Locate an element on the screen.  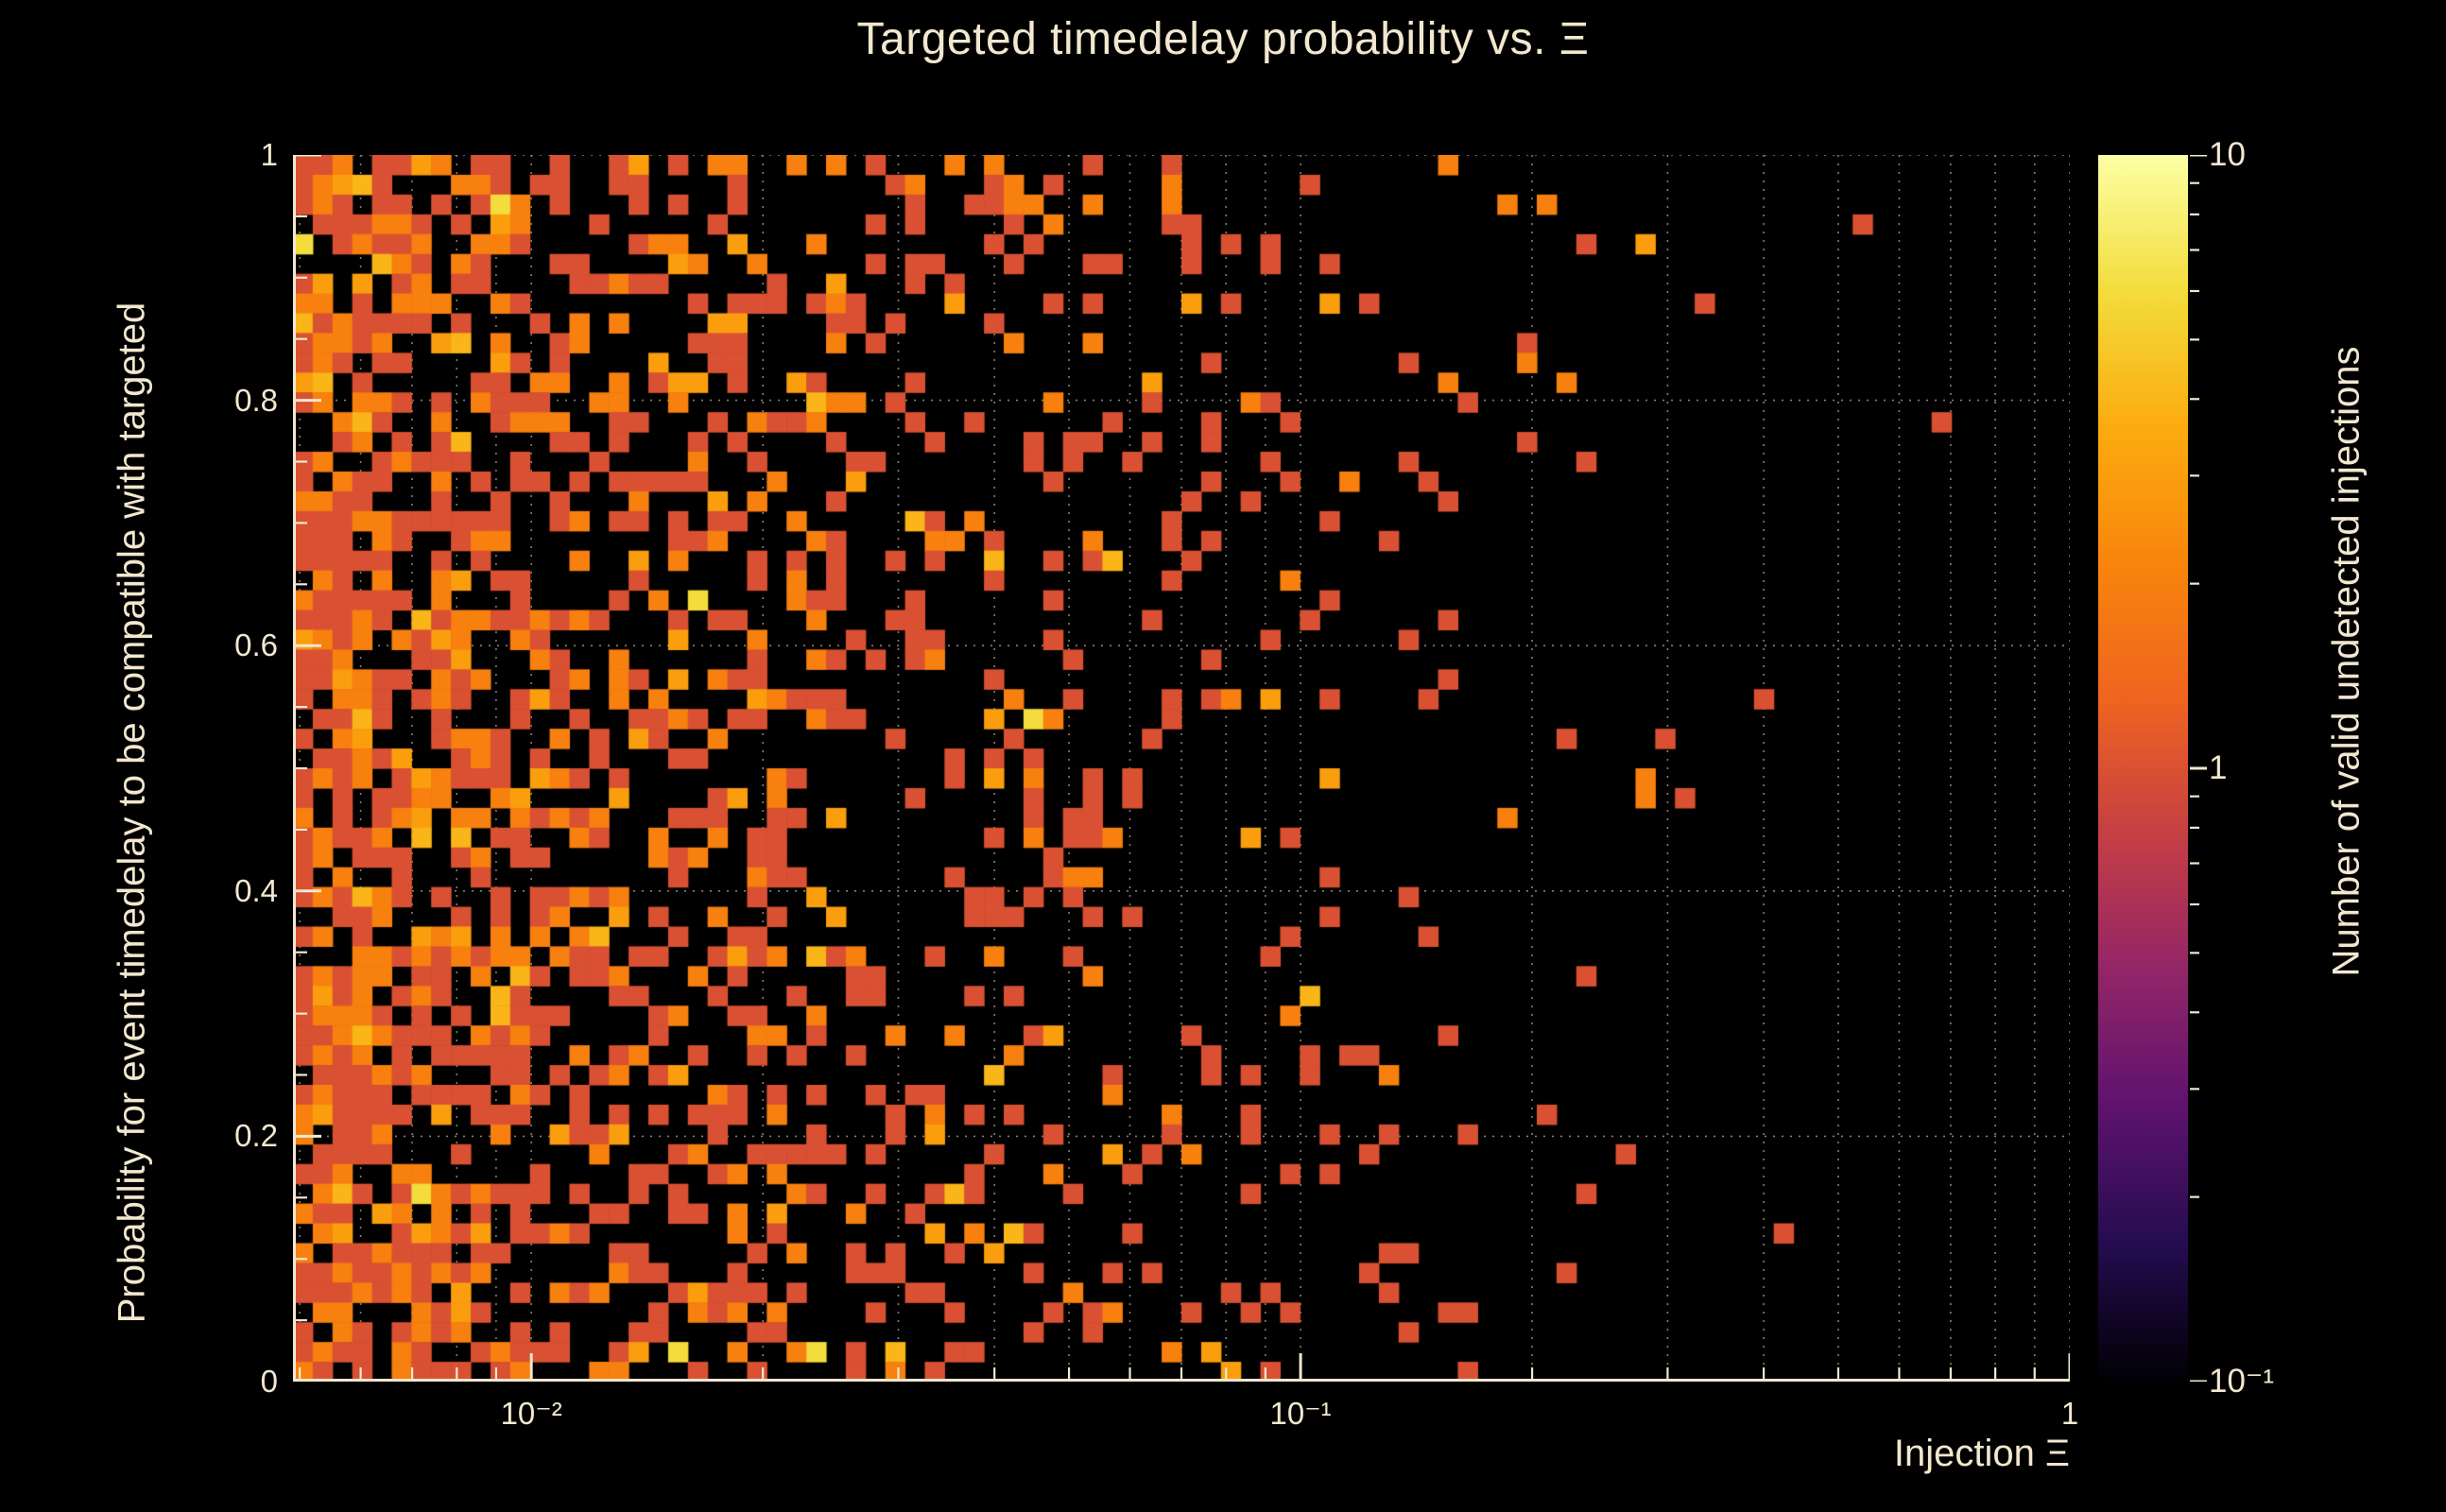
y-tick-label: 0.2 is located at coordinates (256, 1136).